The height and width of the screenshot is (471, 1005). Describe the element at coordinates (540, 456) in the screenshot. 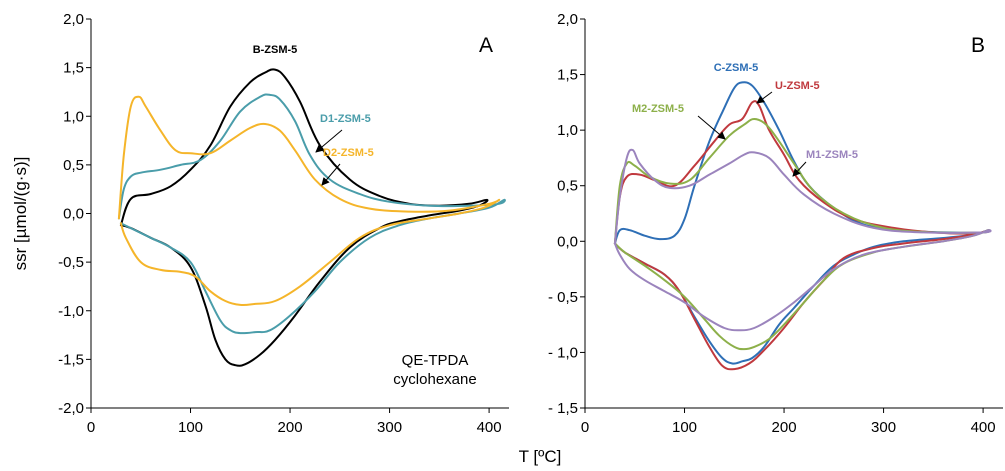

I see `x-axis-title: T [ºC]` at that location.